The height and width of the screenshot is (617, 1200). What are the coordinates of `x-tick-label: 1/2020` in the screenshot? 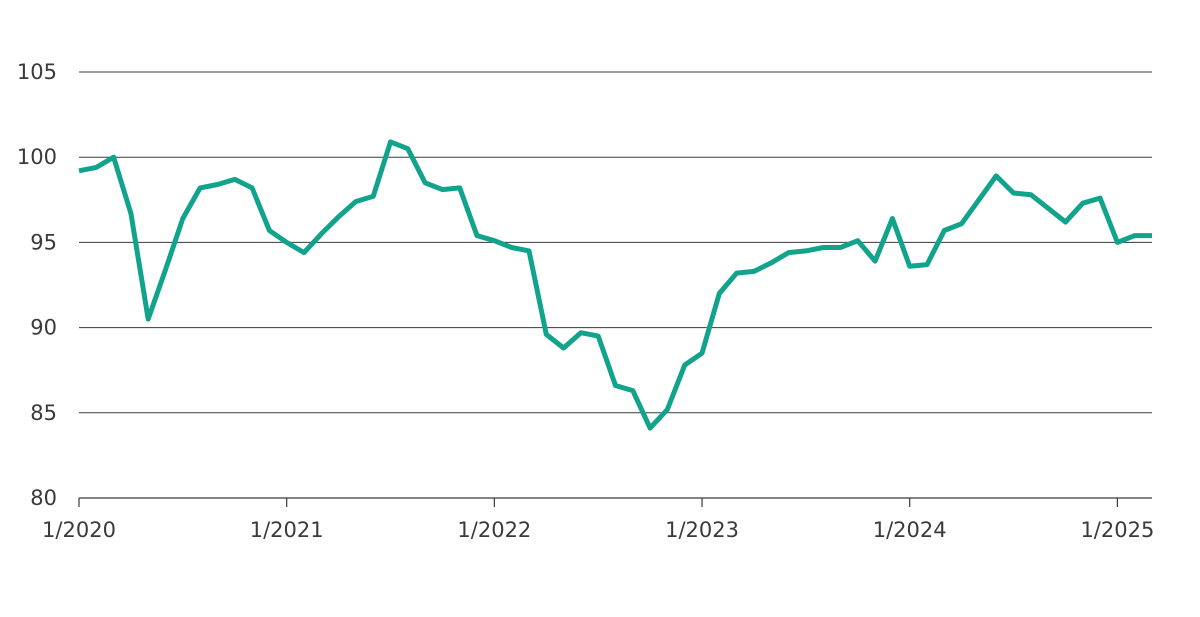 It's located at (79, 530).